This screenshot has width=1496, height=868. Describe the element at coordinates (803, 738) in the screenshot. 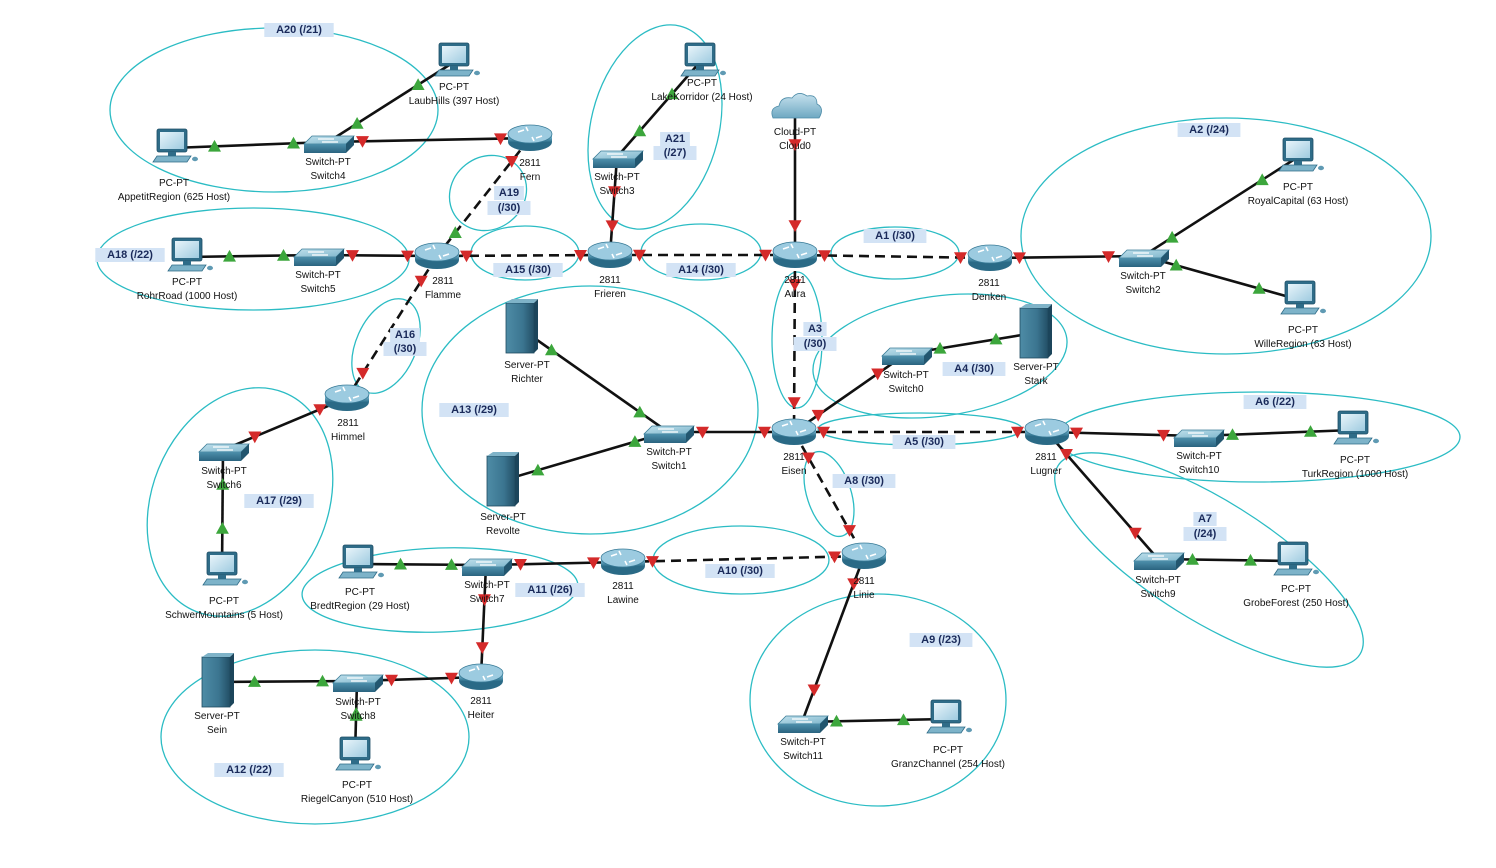

I see `device-switch11: Switch-PT Switch11` at that location.